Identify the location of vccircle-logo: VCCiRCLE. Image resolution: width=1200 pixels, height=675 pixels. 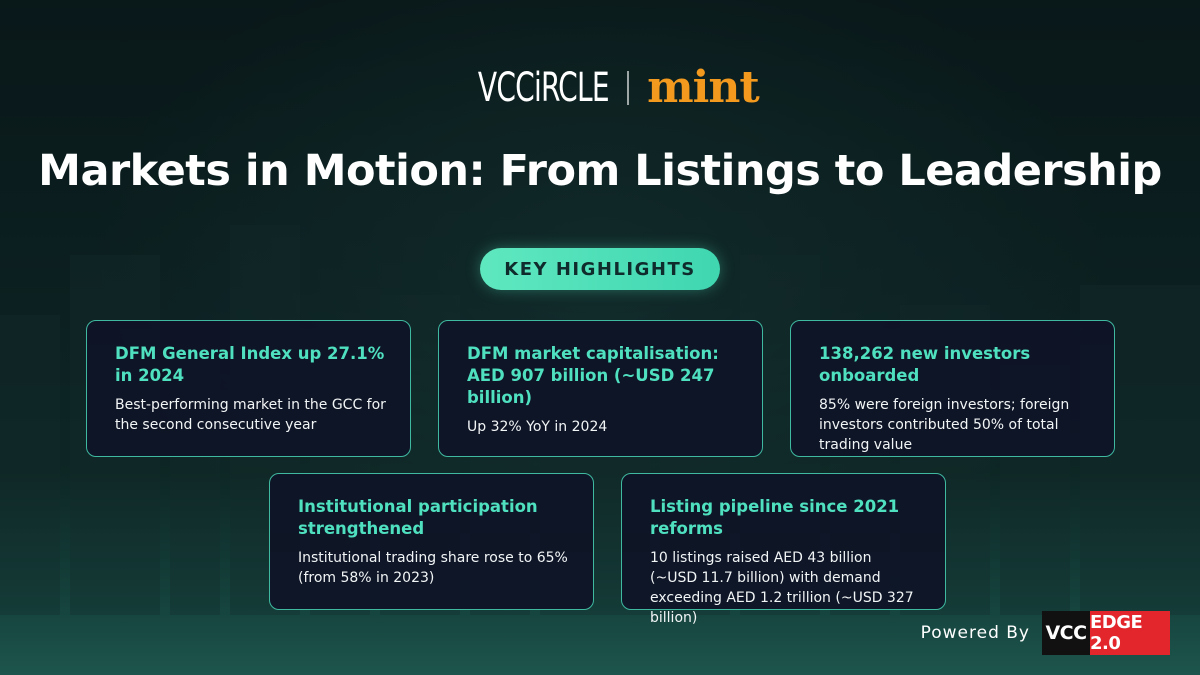
(544, 88).